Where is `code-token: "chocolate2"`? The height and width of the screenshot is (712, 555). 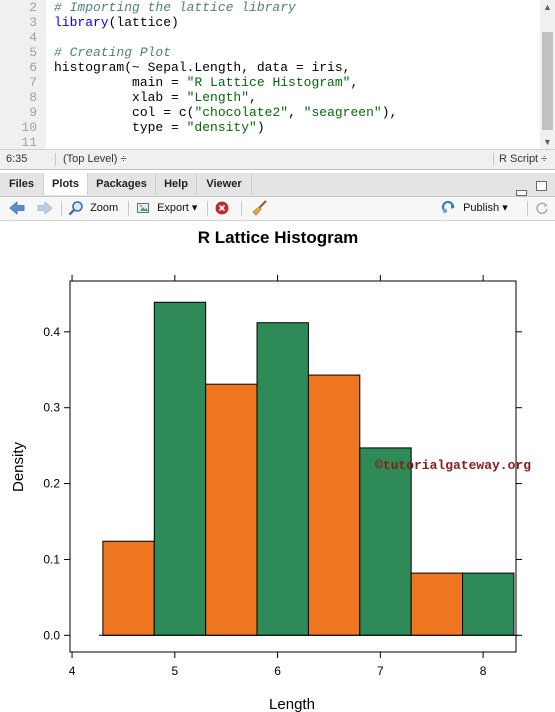
code-token: "chocolate2" is located at coordinates (241, 112).